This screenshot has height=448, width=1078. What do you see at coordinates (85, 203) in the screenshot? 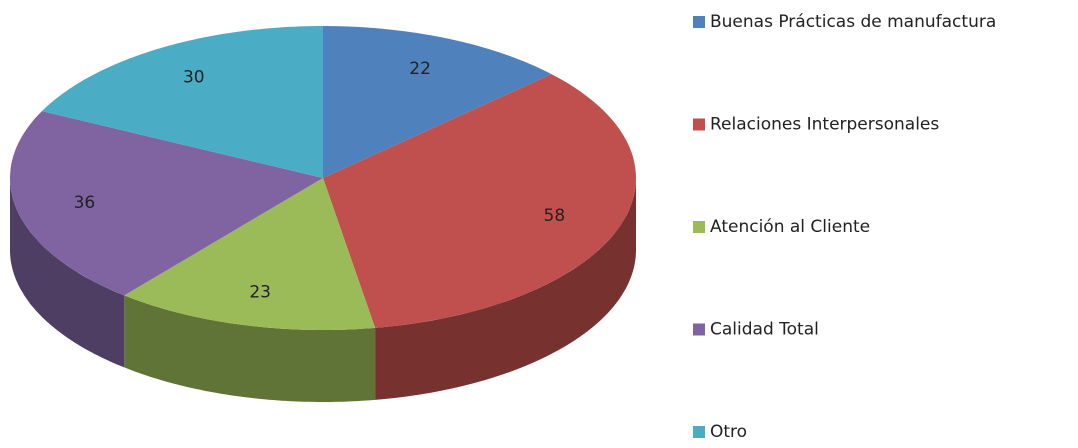
I see `data-label: 36` at bounding box center [85, 203].